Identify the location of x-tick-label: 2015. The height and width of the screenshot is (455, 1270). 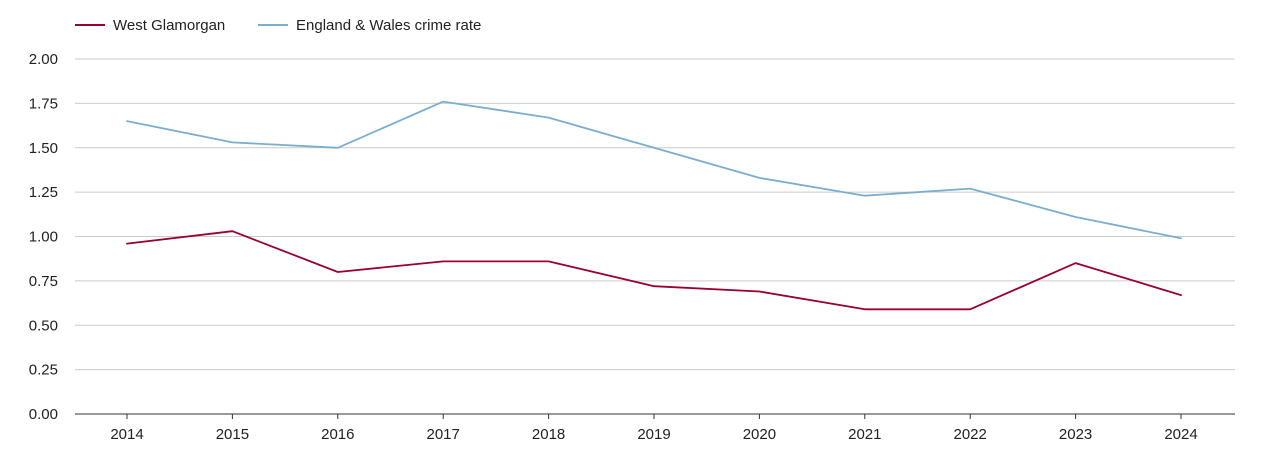
(232, 434).